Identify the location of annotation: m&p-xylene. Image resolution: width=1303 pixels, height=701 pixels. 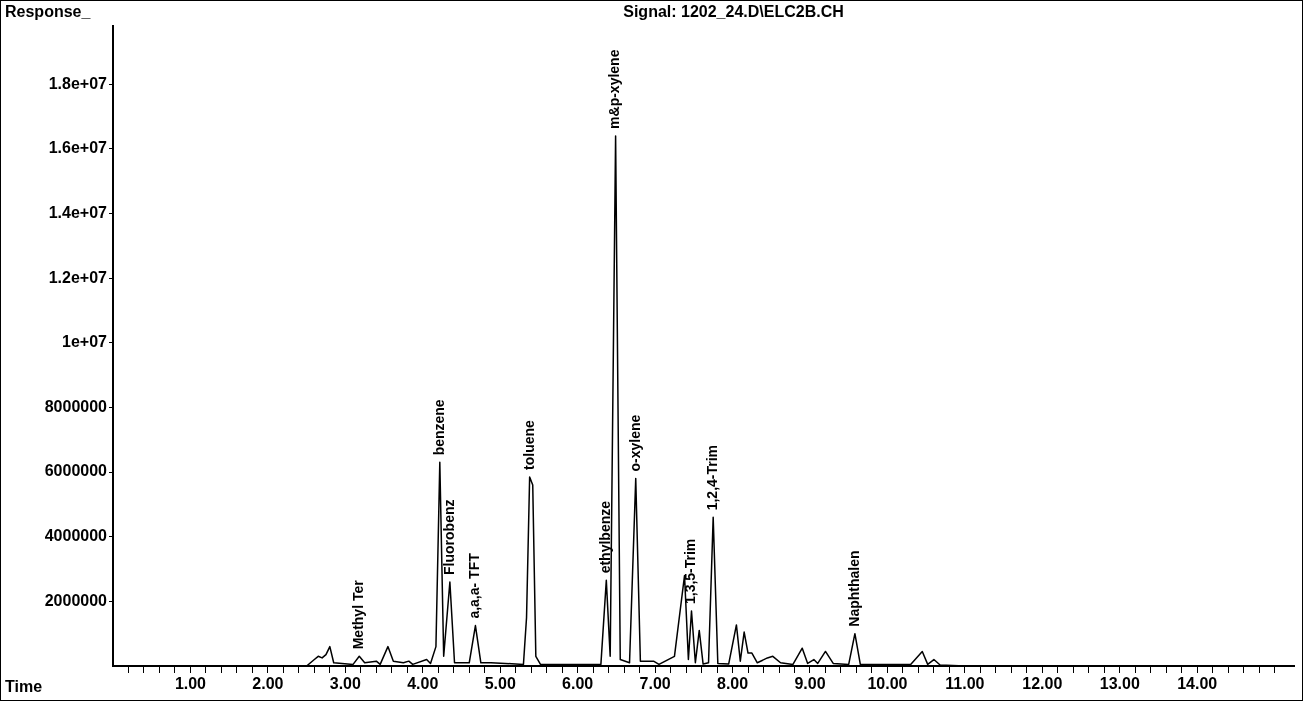
(614, 89).